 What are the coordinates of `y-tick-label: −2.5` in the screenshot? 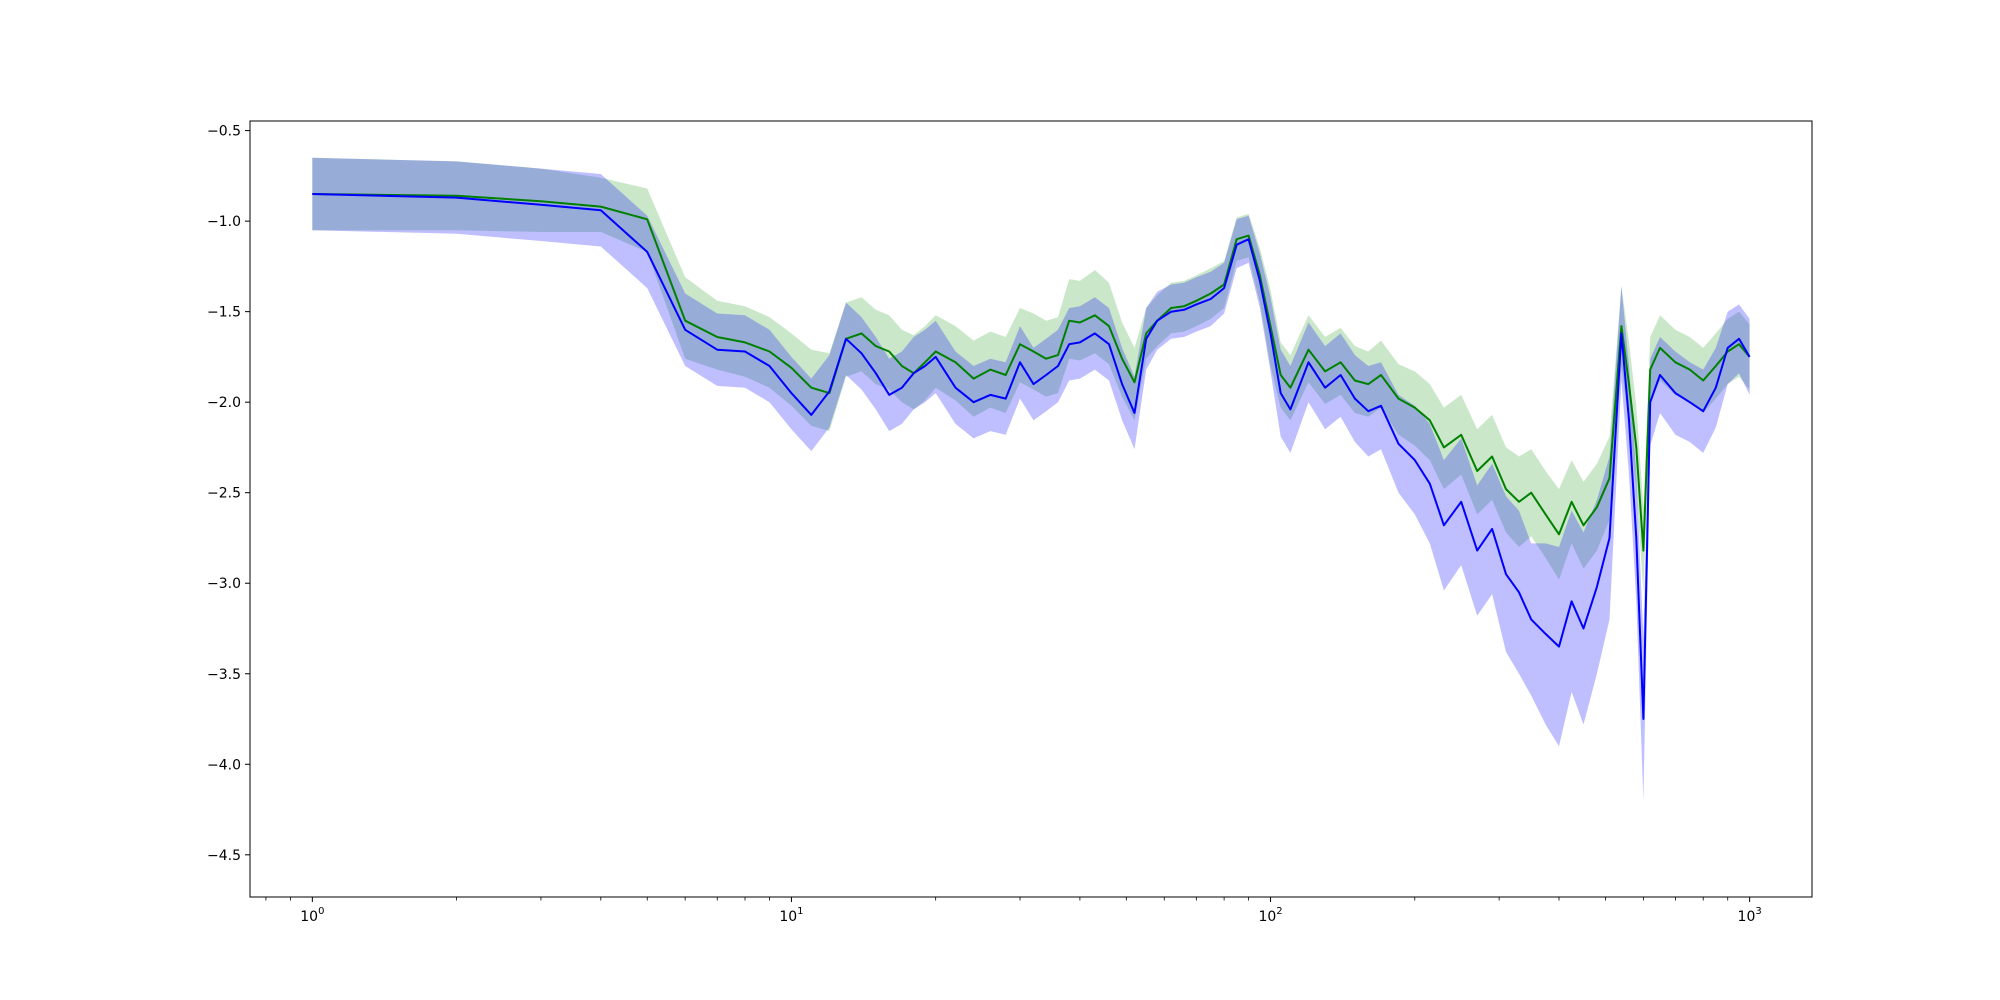 It's located at (224, 494).